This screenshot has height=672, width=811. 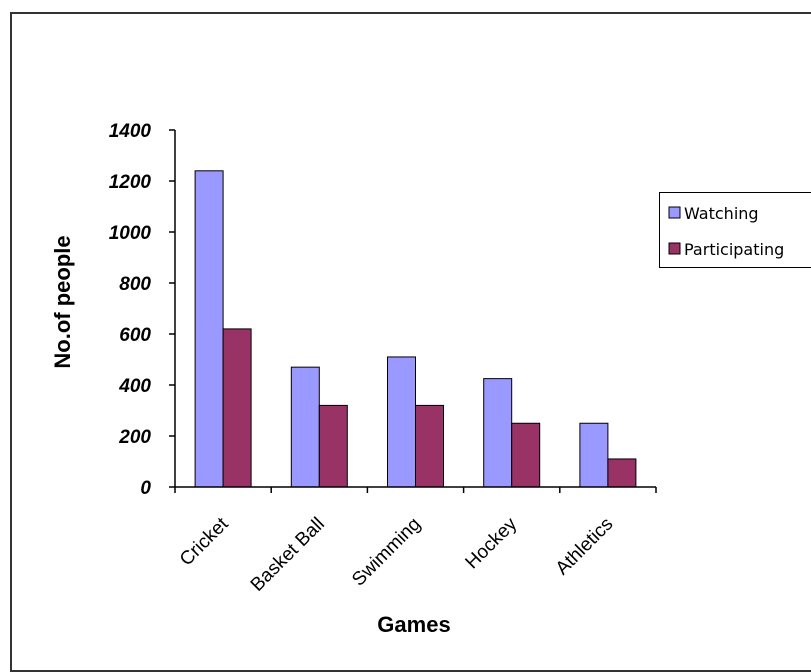 What do you see at coordinates (333, 446) in the screenshot?
I see `bar-participating-basket-ball` at bounding box center [333, 446].